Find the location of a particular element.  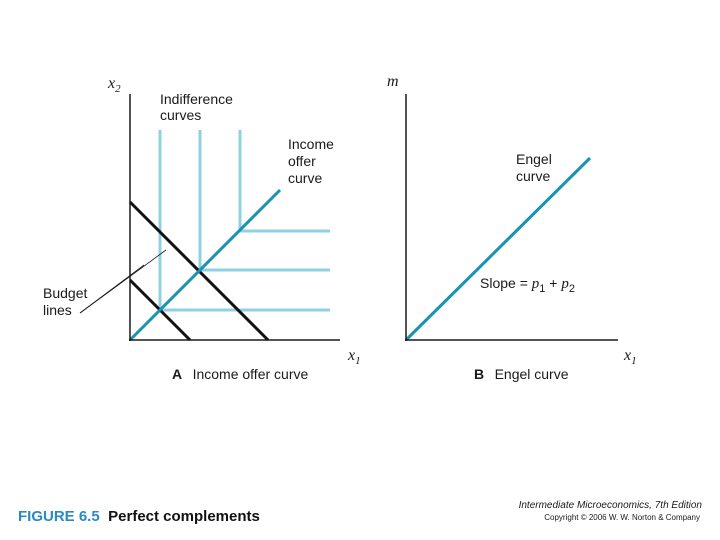

panel-a-axes is located at coordinates (234, 217).